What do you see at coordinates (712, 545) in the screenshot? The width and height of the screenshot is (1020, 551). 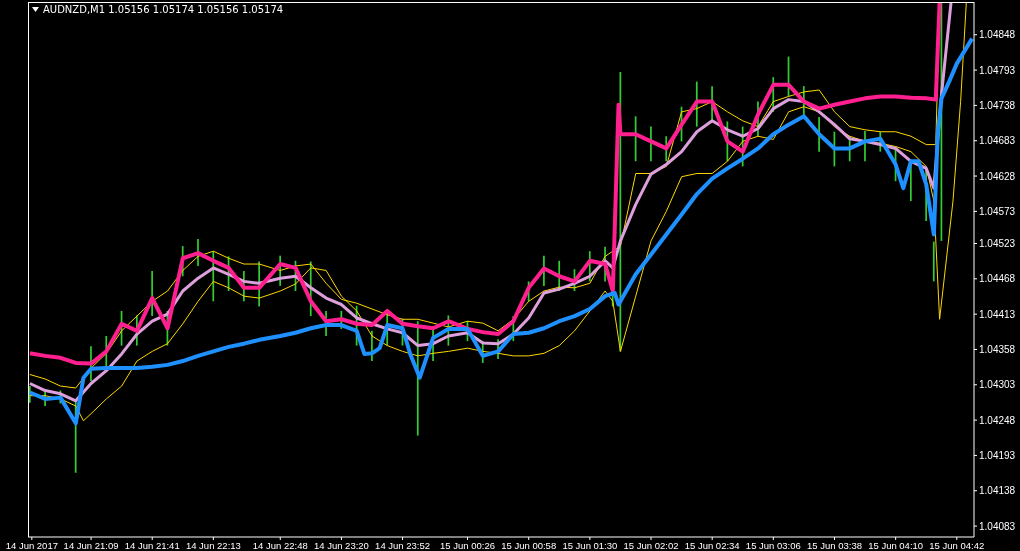 I see `x-tick-label: 15 Jun 02:34` at bounding box center [712, 545].